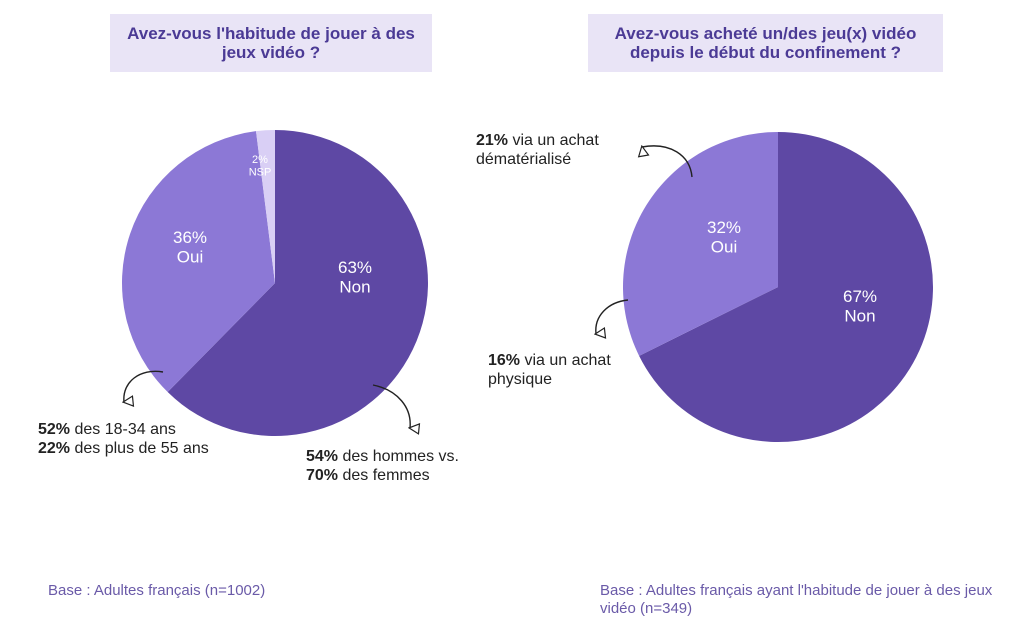 The image size is (1035, 638). I want to click on annotation-text: des plus de 55 ans, so click(139, 448).